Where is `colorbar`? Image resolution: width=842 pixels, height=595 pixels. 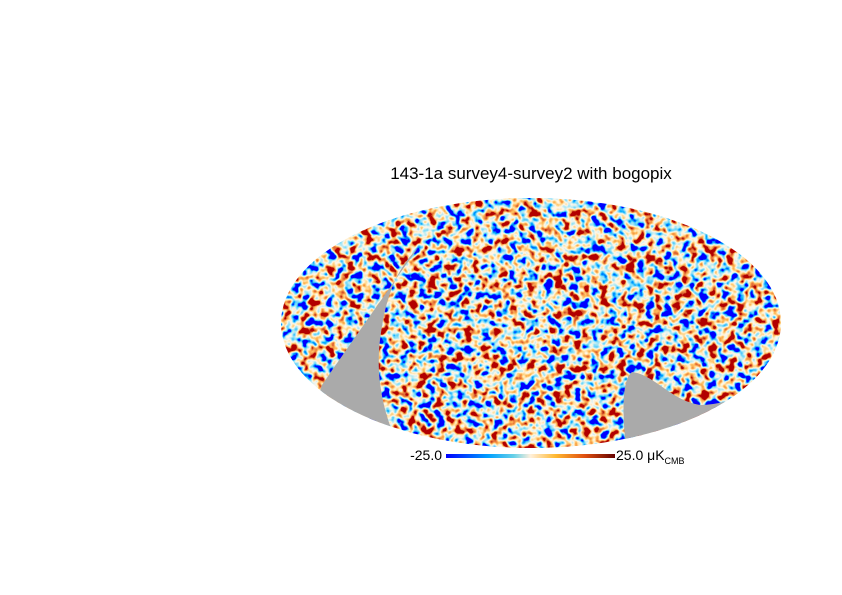 colorbar is located at coordinates (530, 456).